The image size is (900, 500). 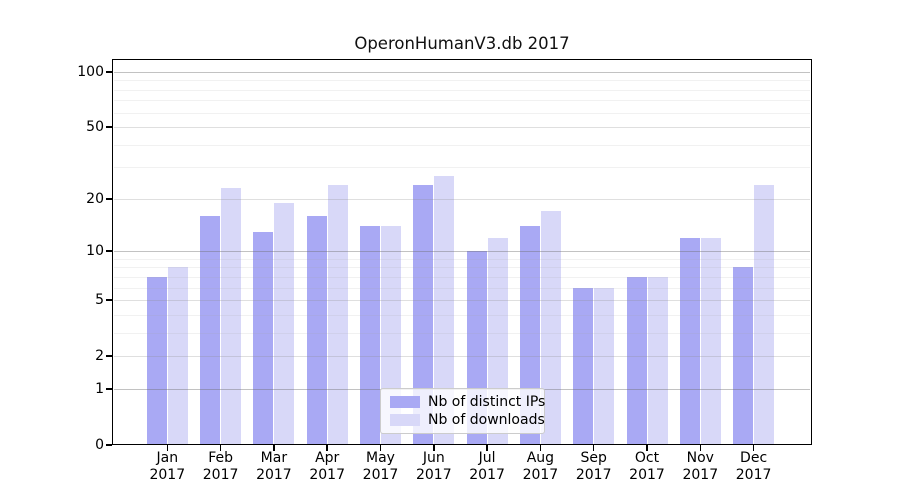 I want to click on y-tick-label: 5, so click(x=99, y=300).